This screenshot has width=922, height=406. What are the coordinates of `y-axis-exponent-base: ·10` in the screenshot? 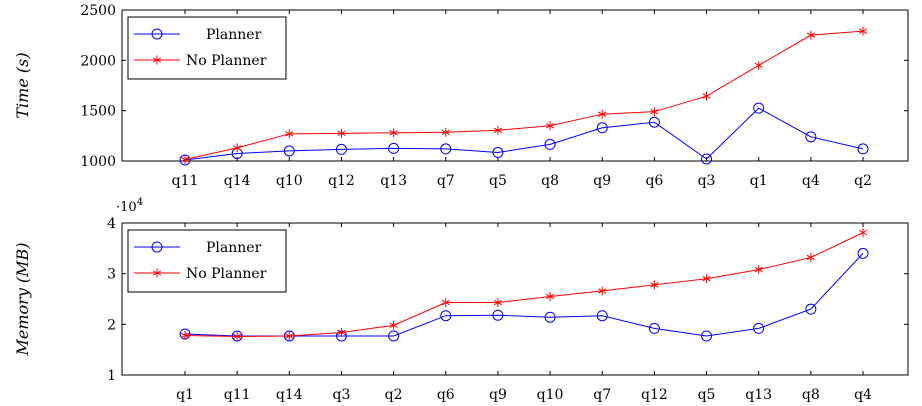 It's located at (126, 207).